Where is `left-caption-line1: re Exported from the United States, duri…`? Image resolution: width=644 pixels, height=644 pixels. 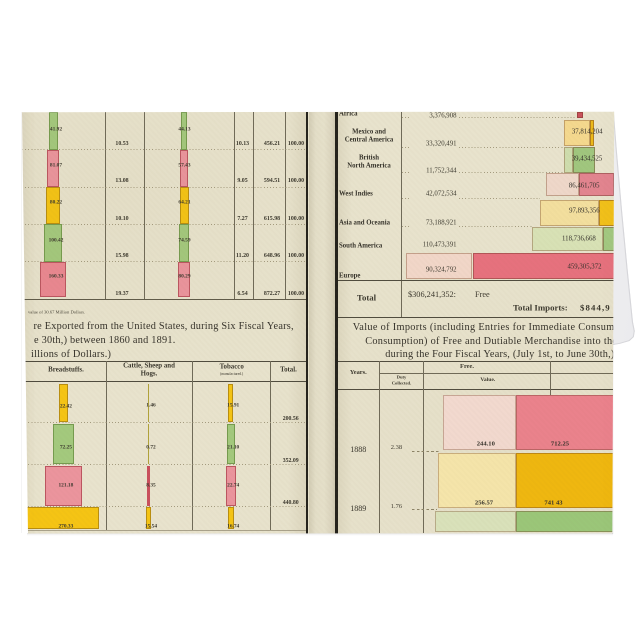 left-caption-line1: re Exported from the United States, duri… is located at coordinates (164, 326).